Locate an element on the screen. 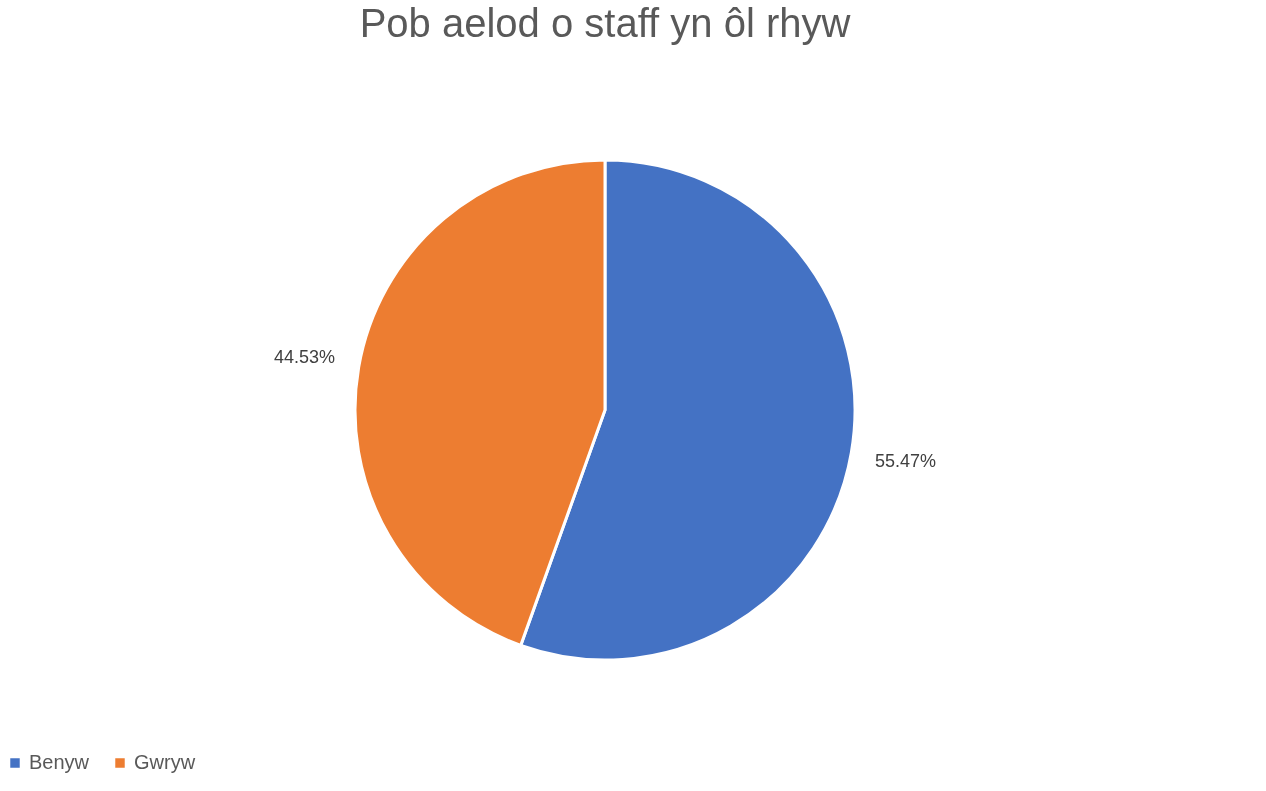  data-label: 44.53% is located at coordinates (304, 356).